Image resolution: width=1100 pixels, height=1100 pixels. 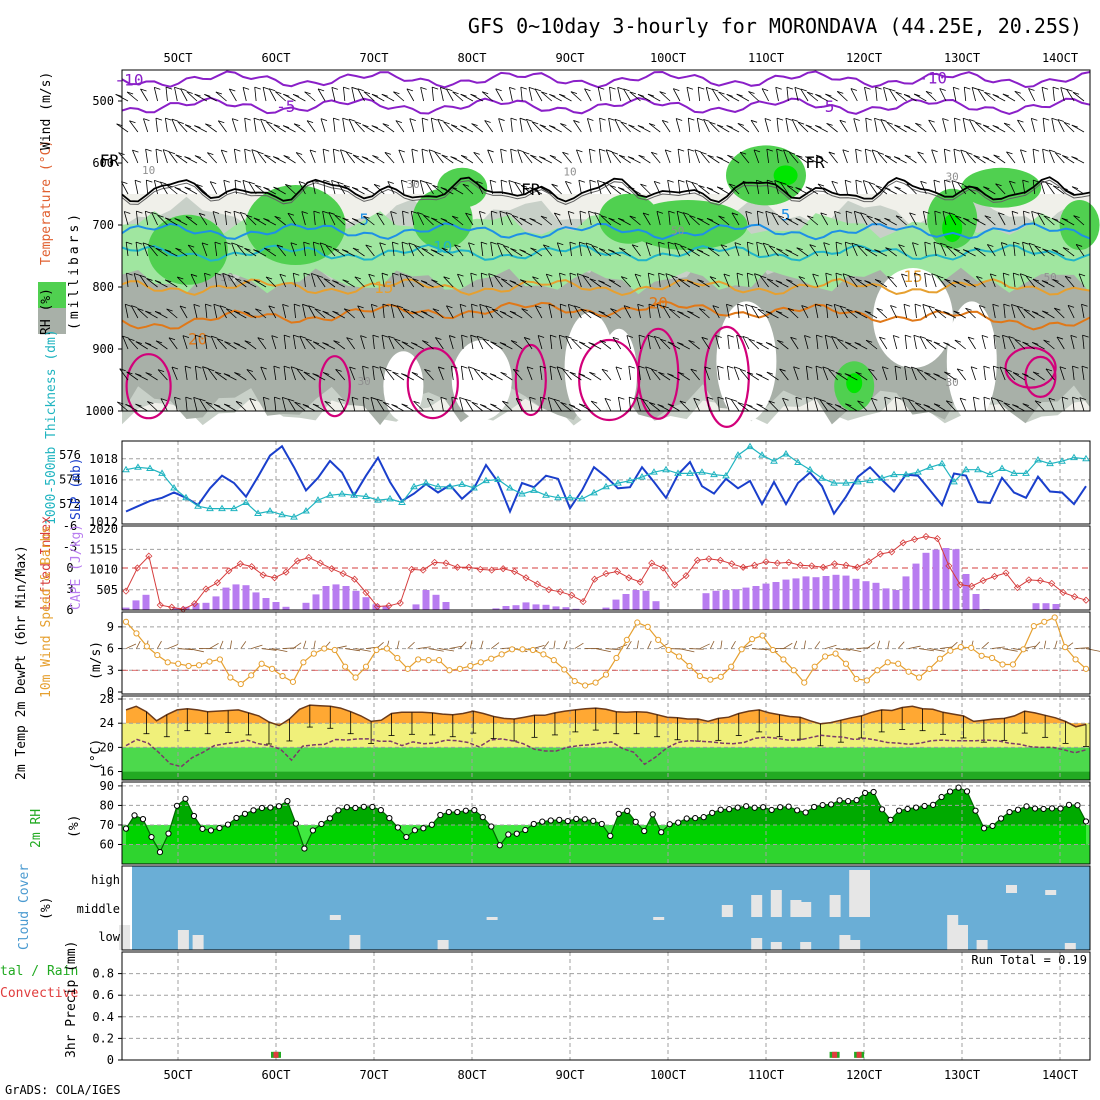 I want to click on thickness-tick-label: 574, so click(x=70, y=479).